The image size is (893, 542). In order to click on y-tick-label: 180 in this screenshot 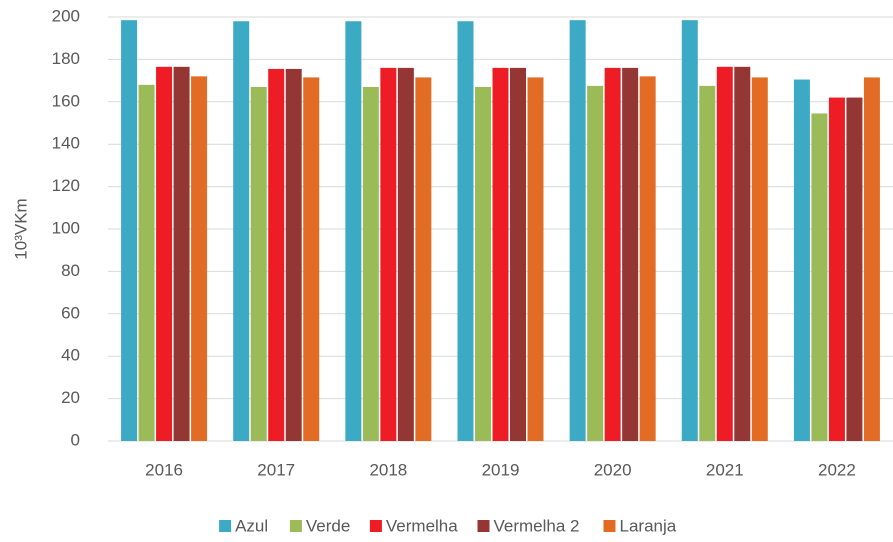, I will do `click(66, 58)`.